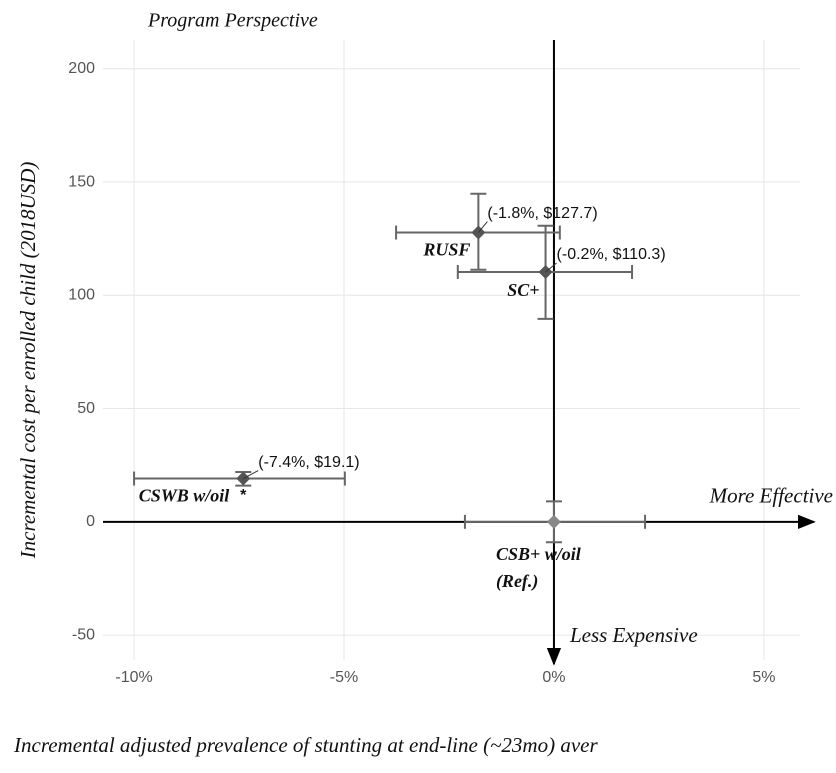  What do you see at coordinates (133, 677) in the screenshot?
I see `x-tick-label: -10%` at bounding box center [133, 677].